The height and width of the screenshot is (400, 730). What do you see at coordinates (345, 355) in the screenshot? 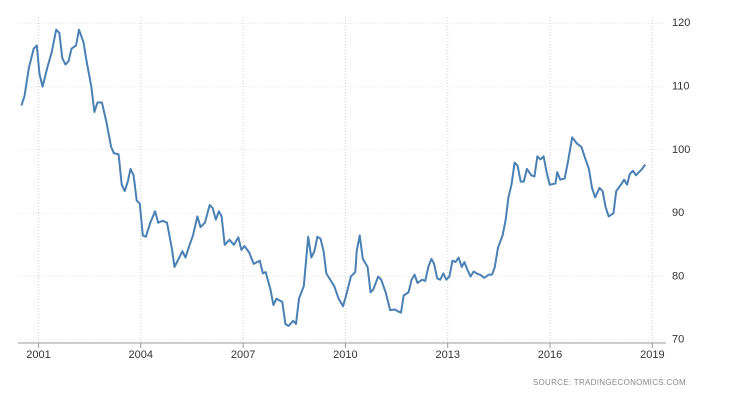
I see `x-tick-label: 2010` at bounding box center [345, 355].